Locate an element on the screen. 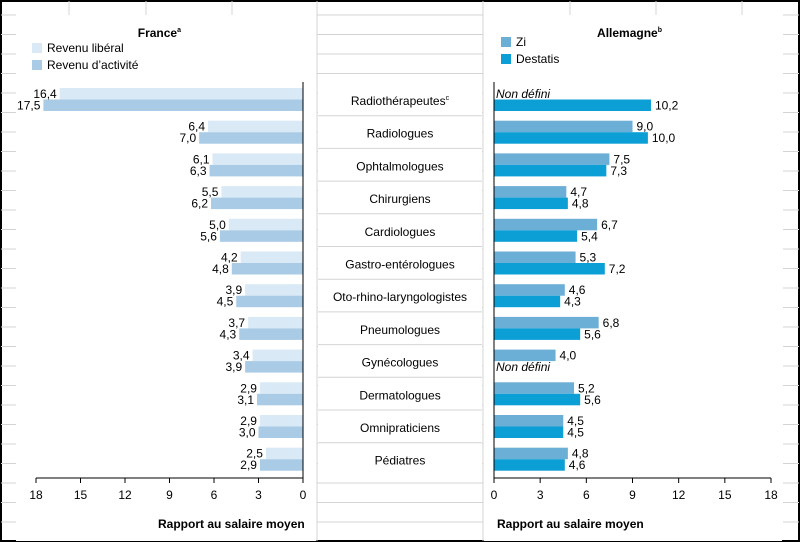 This screenshot has width=800, height=542. category-label-4: Cardiologues is located at coordinates (400, 232).